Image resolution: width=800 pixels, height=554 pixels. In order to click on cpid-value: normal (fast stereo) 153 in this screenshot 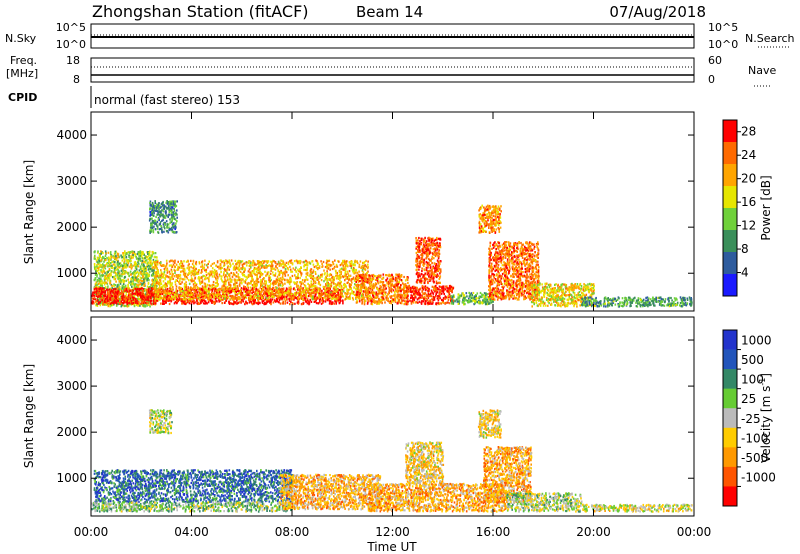, I will do `click(167, 100)`.